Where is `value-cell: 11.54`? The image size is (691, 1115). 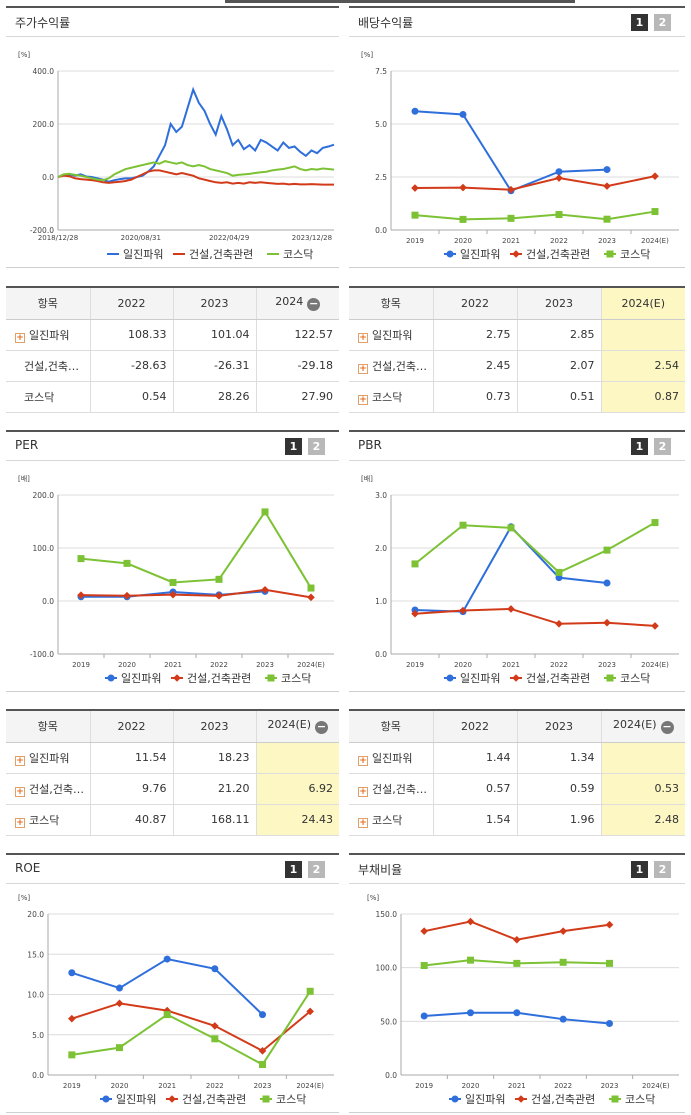 value-cell: 11.54 is located at coordinates (131, 758).